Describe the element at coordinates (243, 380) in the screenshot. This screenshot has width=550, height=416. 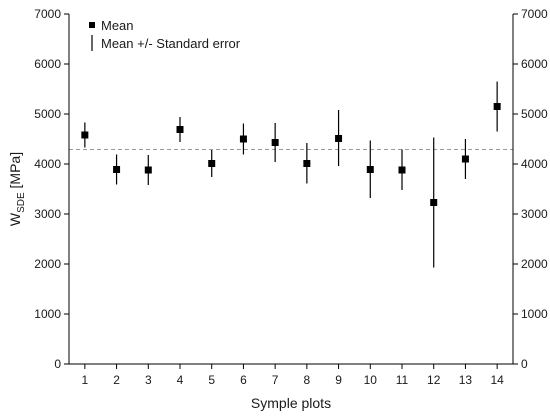
I see `x-tick-label: 6` at that location.